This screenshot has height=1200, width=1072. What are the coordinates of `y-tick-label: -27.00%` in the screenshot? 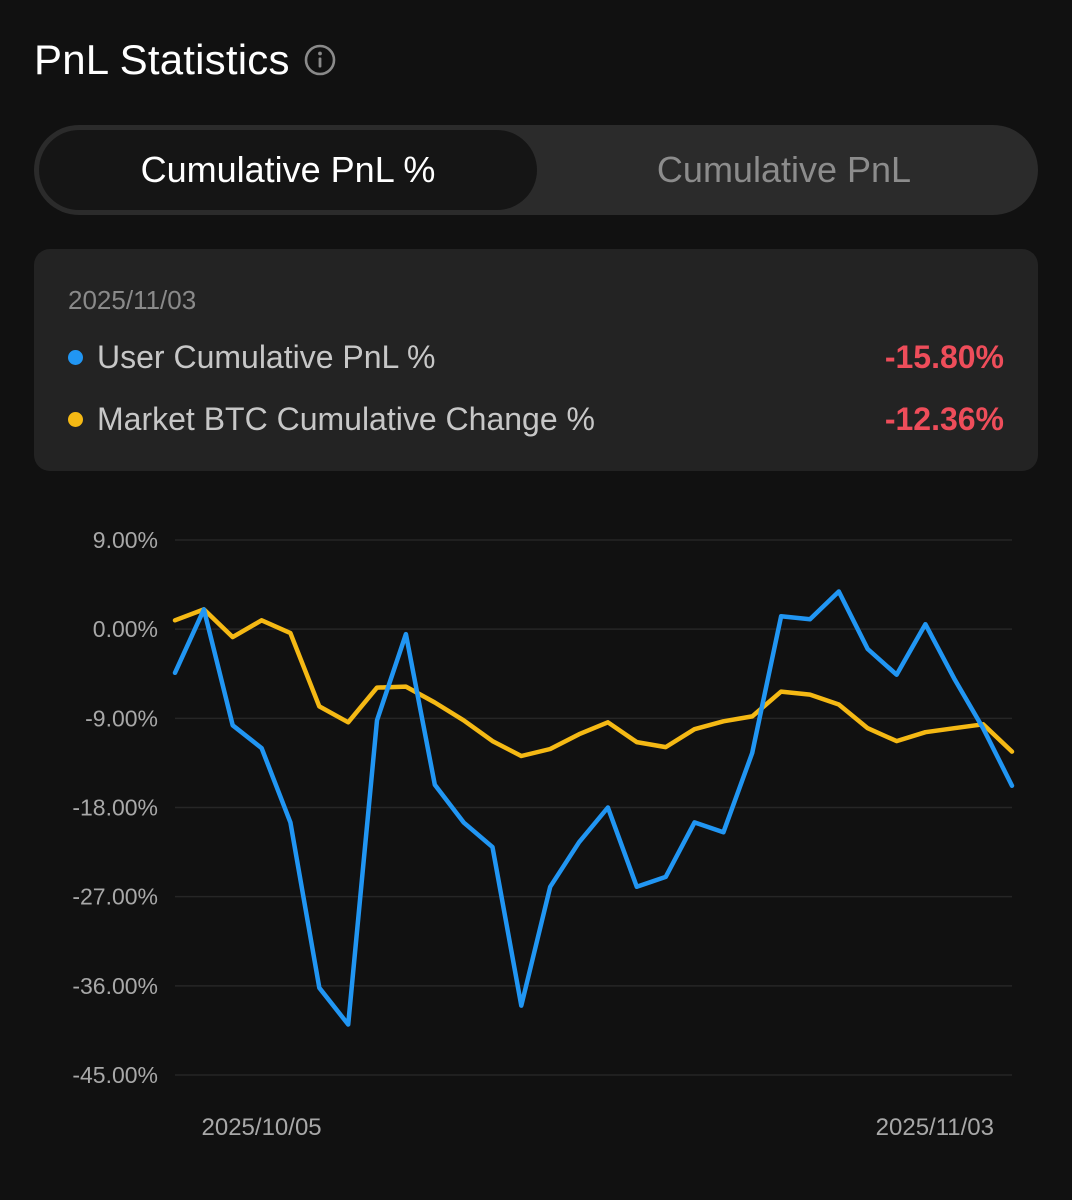 It's located at (115, 897).